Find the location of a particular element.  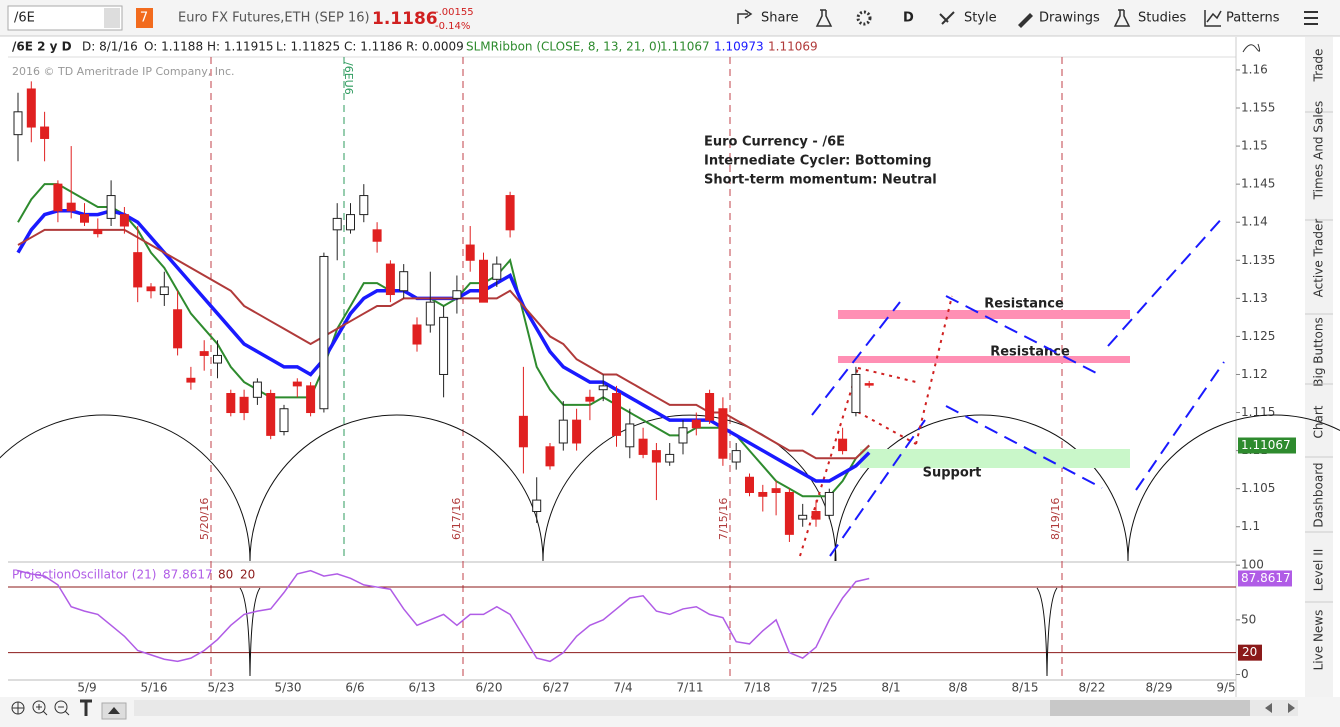

side-tab: Live News is located at coordinates (1319, 640).